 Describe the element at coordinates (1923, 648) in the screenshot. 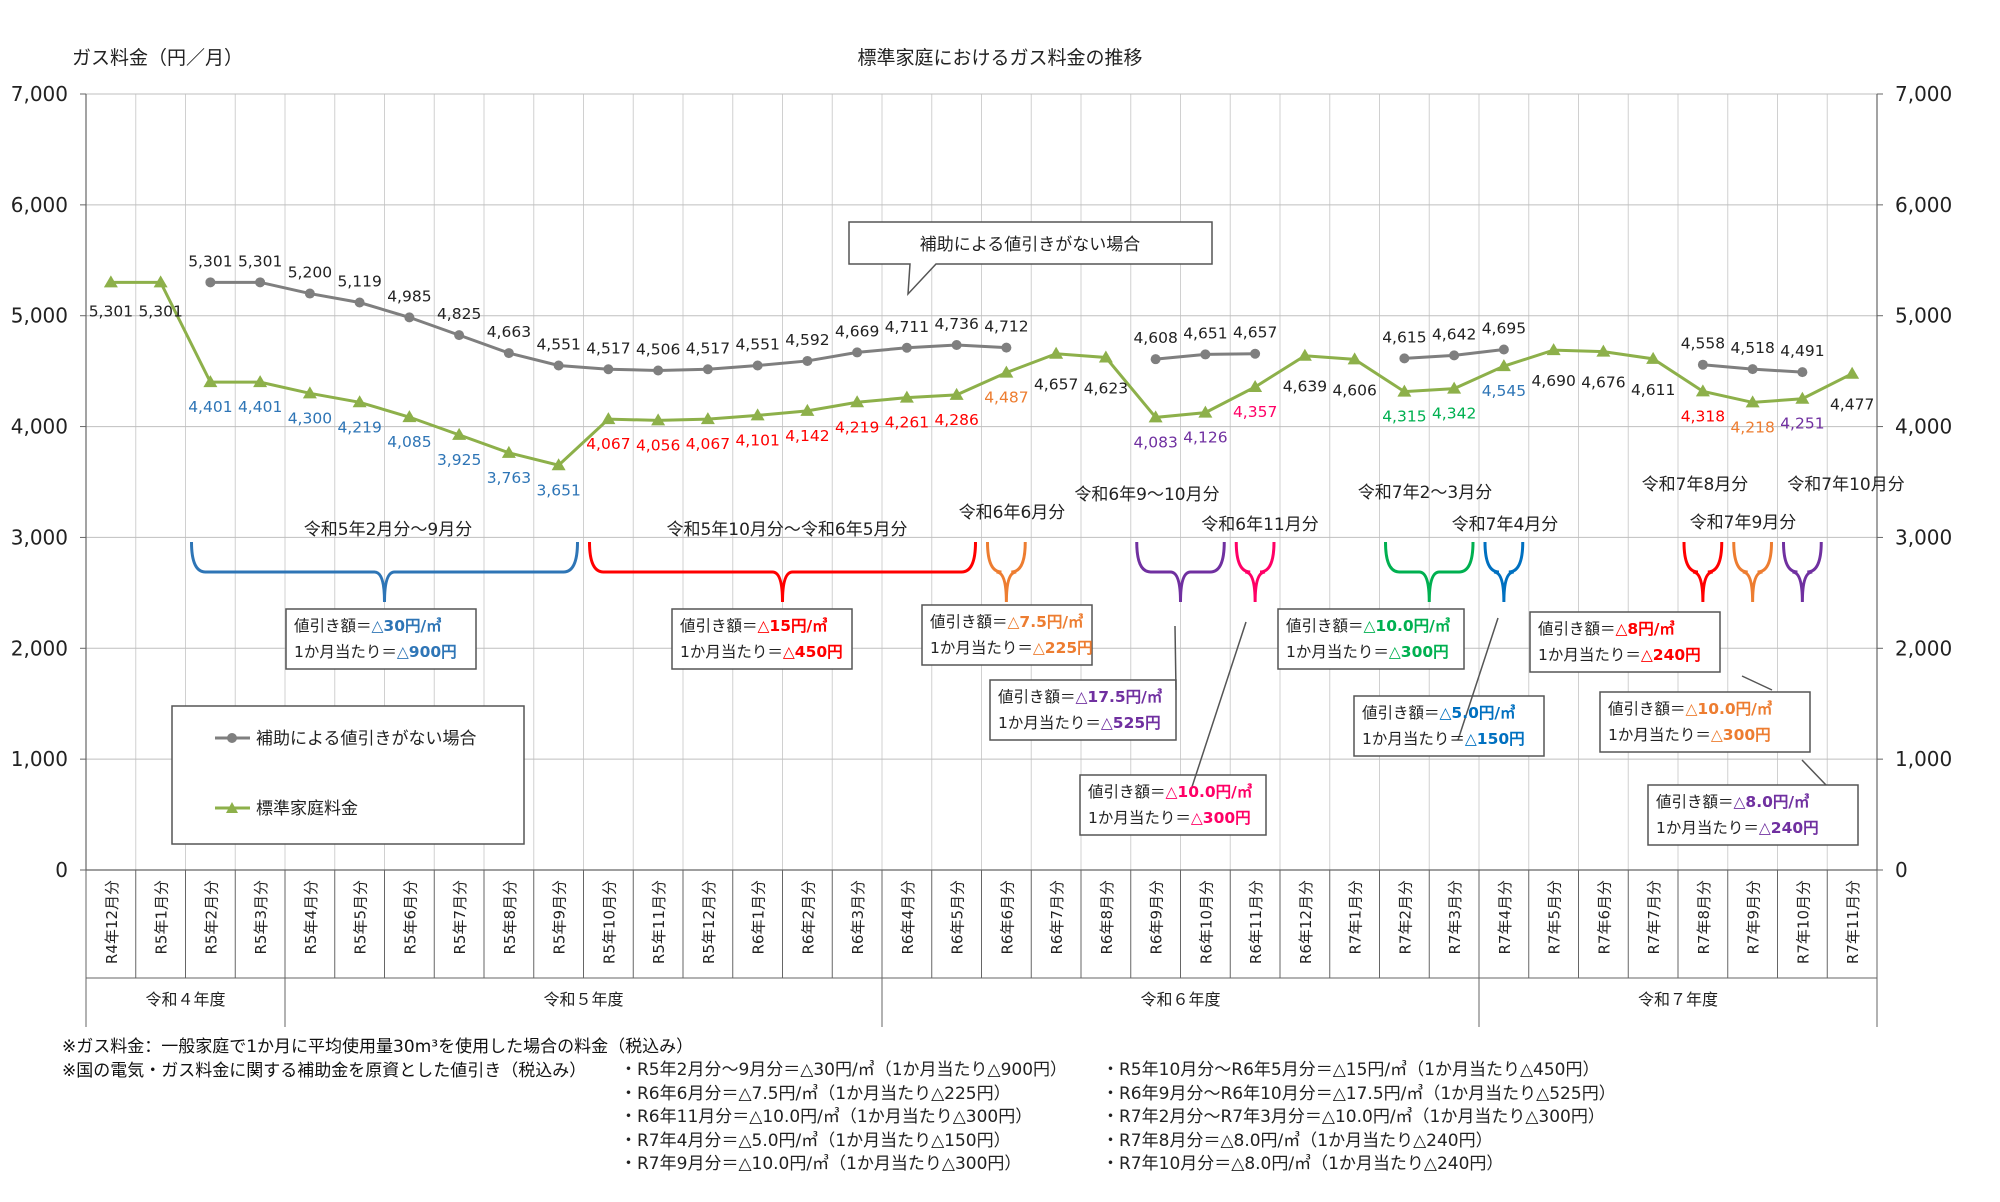

I see `y-tick-label-right: 2,000` at that location.